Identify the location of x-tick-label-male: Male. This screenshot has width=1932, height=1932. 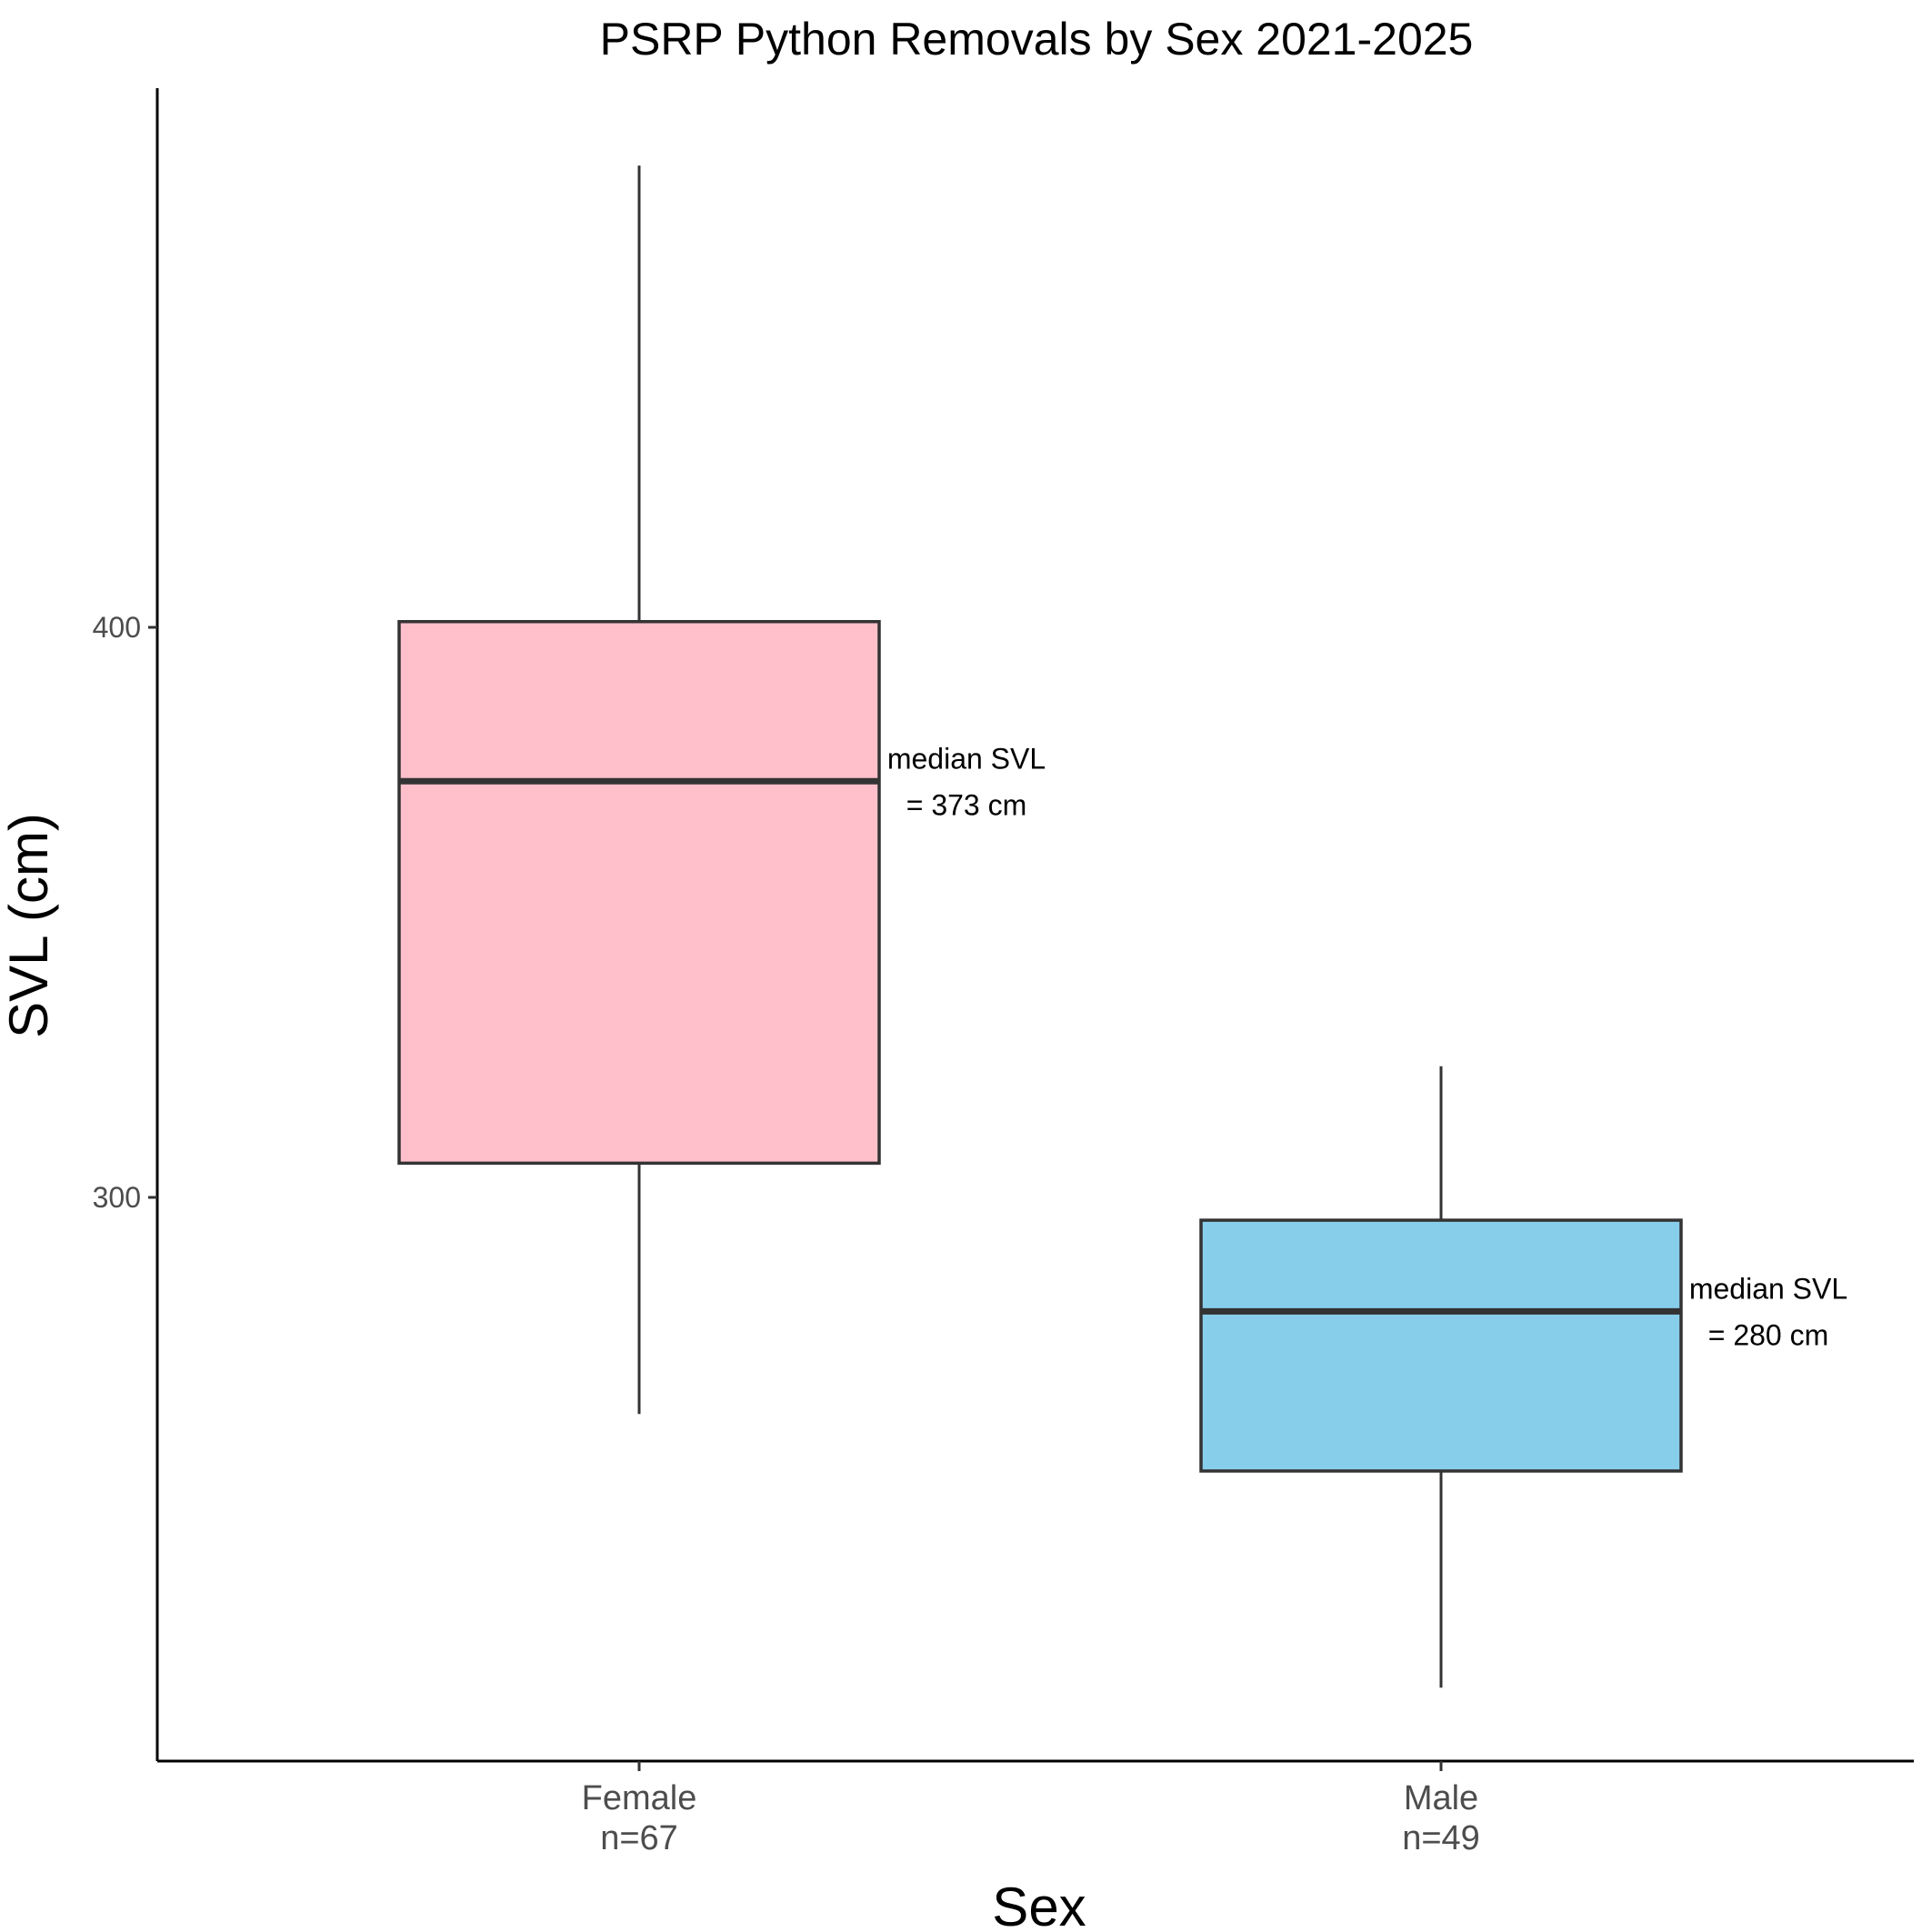
(1441, 1798).